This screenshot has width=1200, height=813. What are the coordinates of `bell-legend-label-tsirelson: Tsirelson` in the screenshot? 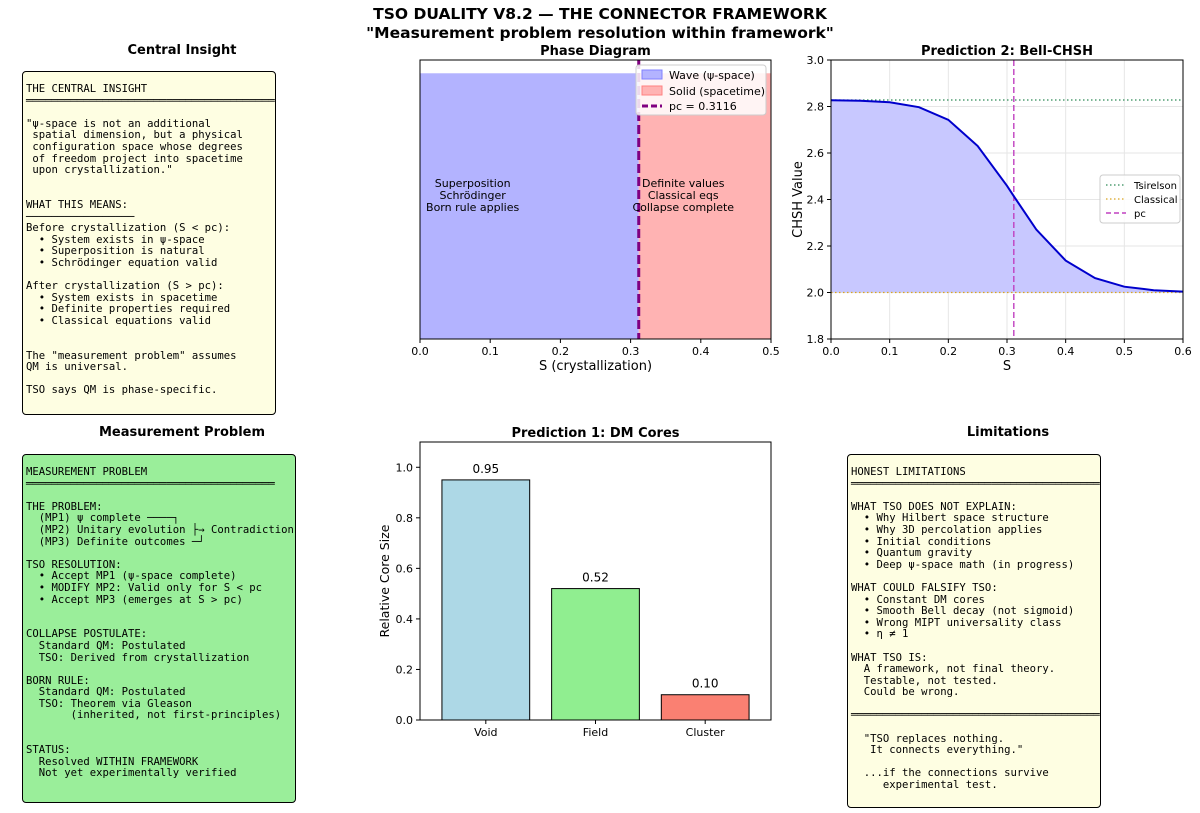 It's located at (1155, 186).